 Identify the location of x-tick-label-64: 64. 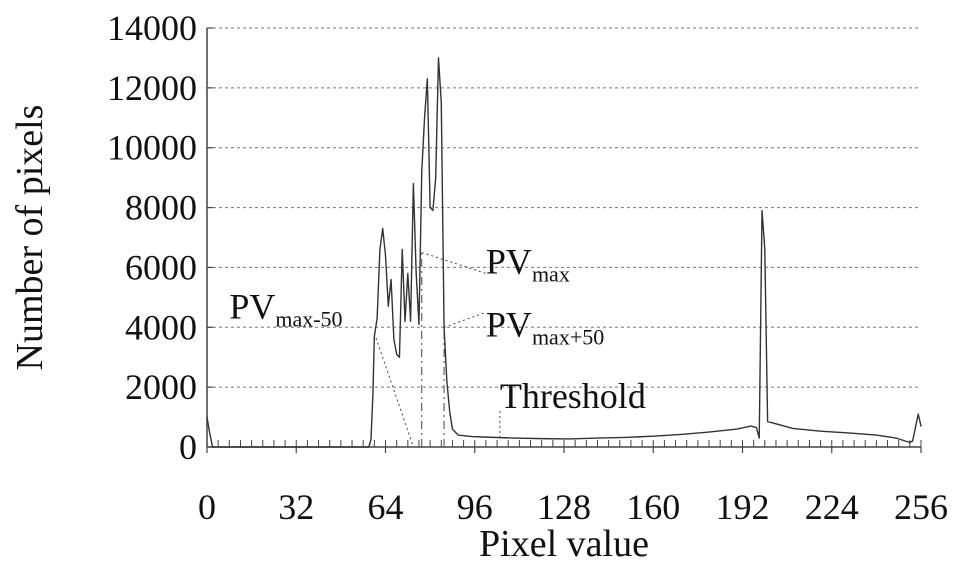
(386, 507).